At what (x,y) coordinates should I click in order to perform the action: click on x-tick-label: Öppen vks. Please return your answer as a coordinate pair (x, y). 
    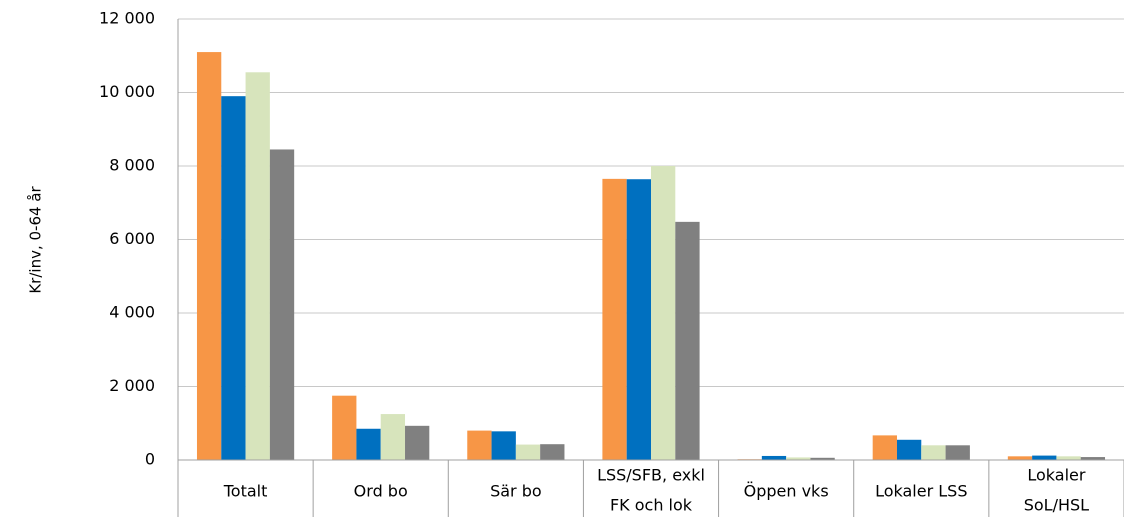
    Looking at the image, I should click on (786, 491).